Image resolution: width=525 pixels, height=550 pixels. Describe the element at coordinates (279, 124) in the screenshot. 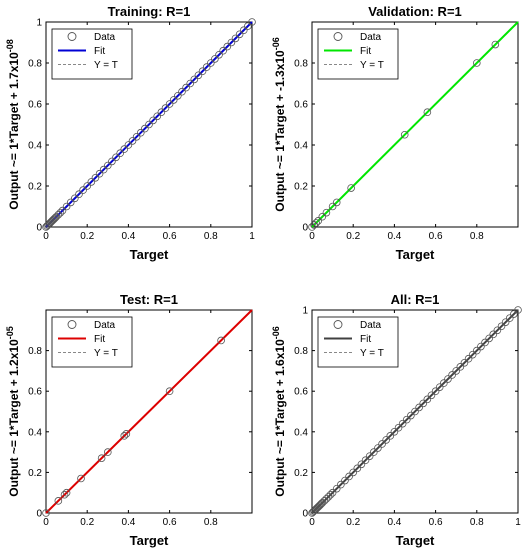

I see `y-axis-label: Output ~= 1*Target + -1.3x10-06` at that location.